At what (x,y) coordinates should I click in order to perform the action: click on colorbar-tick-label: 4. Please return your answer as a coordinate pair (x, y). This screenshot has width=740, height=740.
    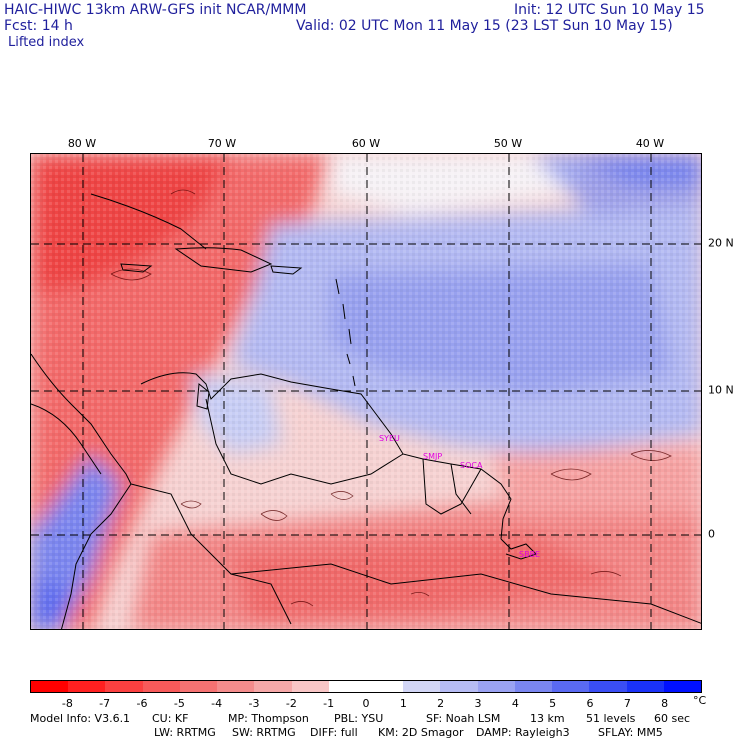
    Looking at the image, I should click on (515, 703).